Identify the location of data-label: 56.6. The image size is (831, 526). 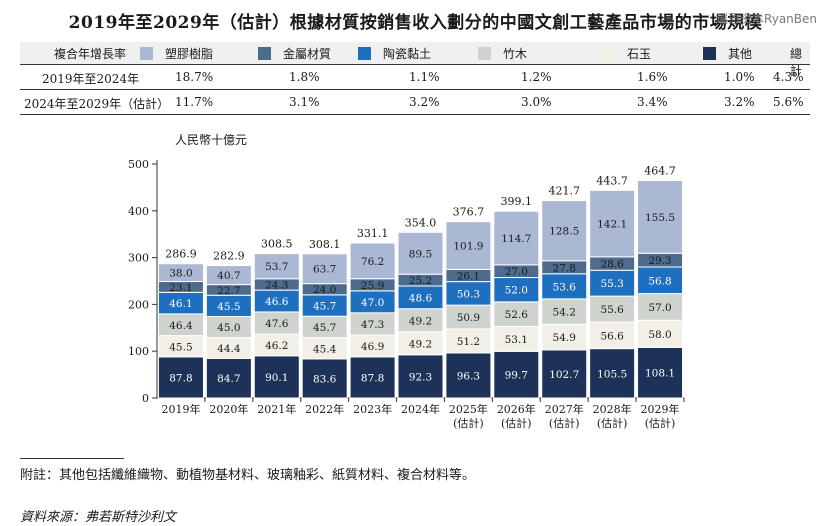
(612, 336).